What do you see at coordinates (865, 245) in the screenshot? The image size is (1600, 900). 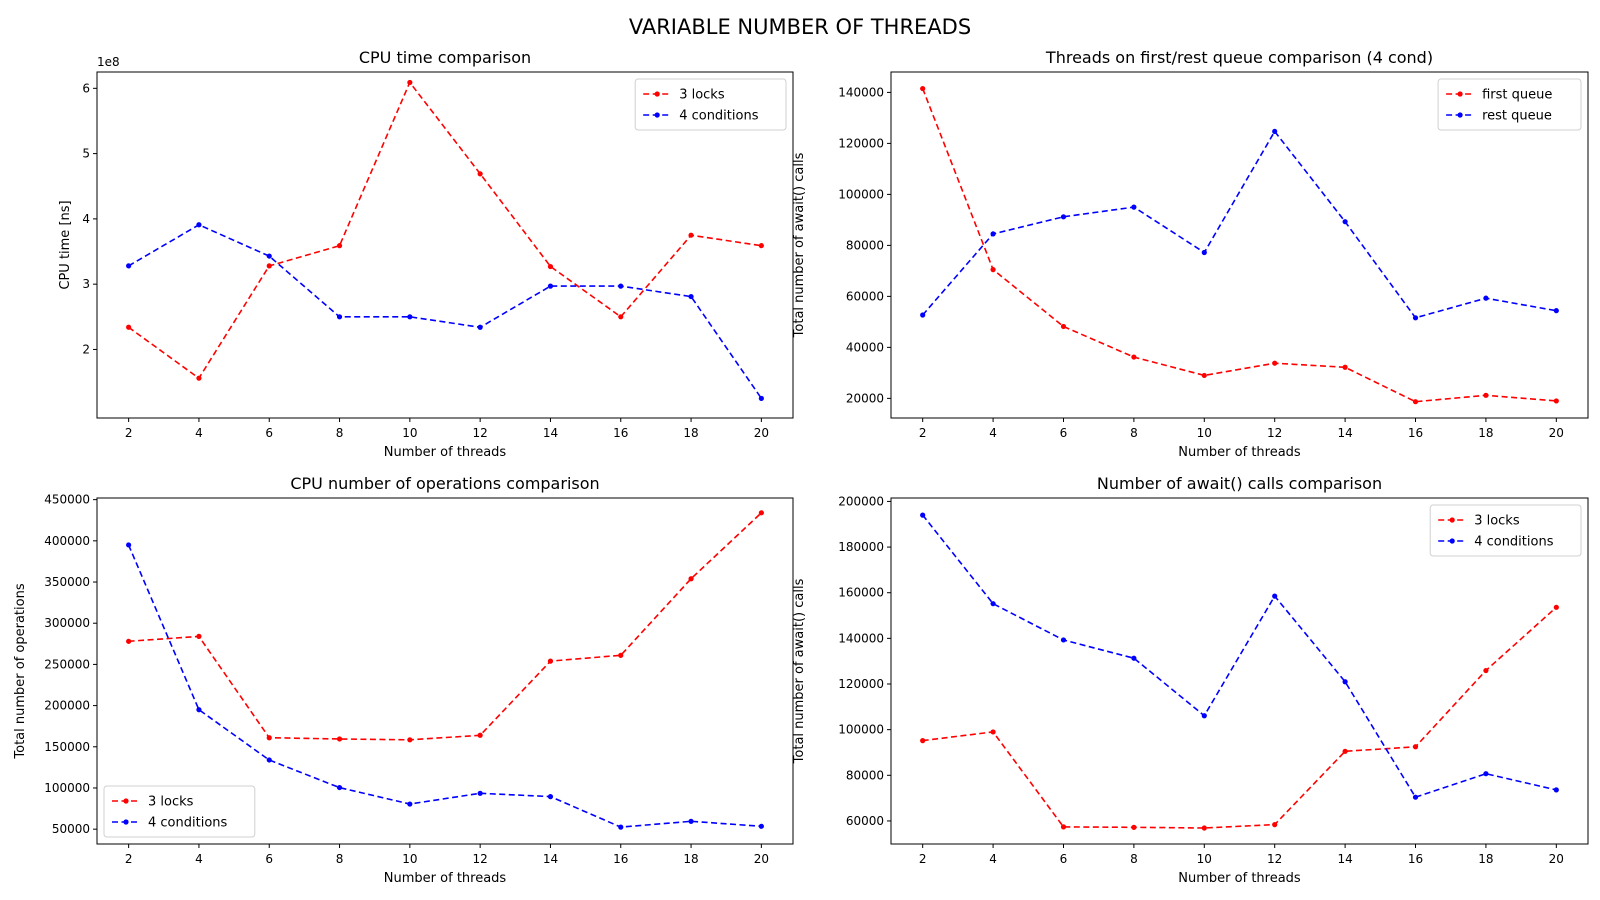 I see `chart-2-y-tick-label: 80000` at bounding box center [865, 245].